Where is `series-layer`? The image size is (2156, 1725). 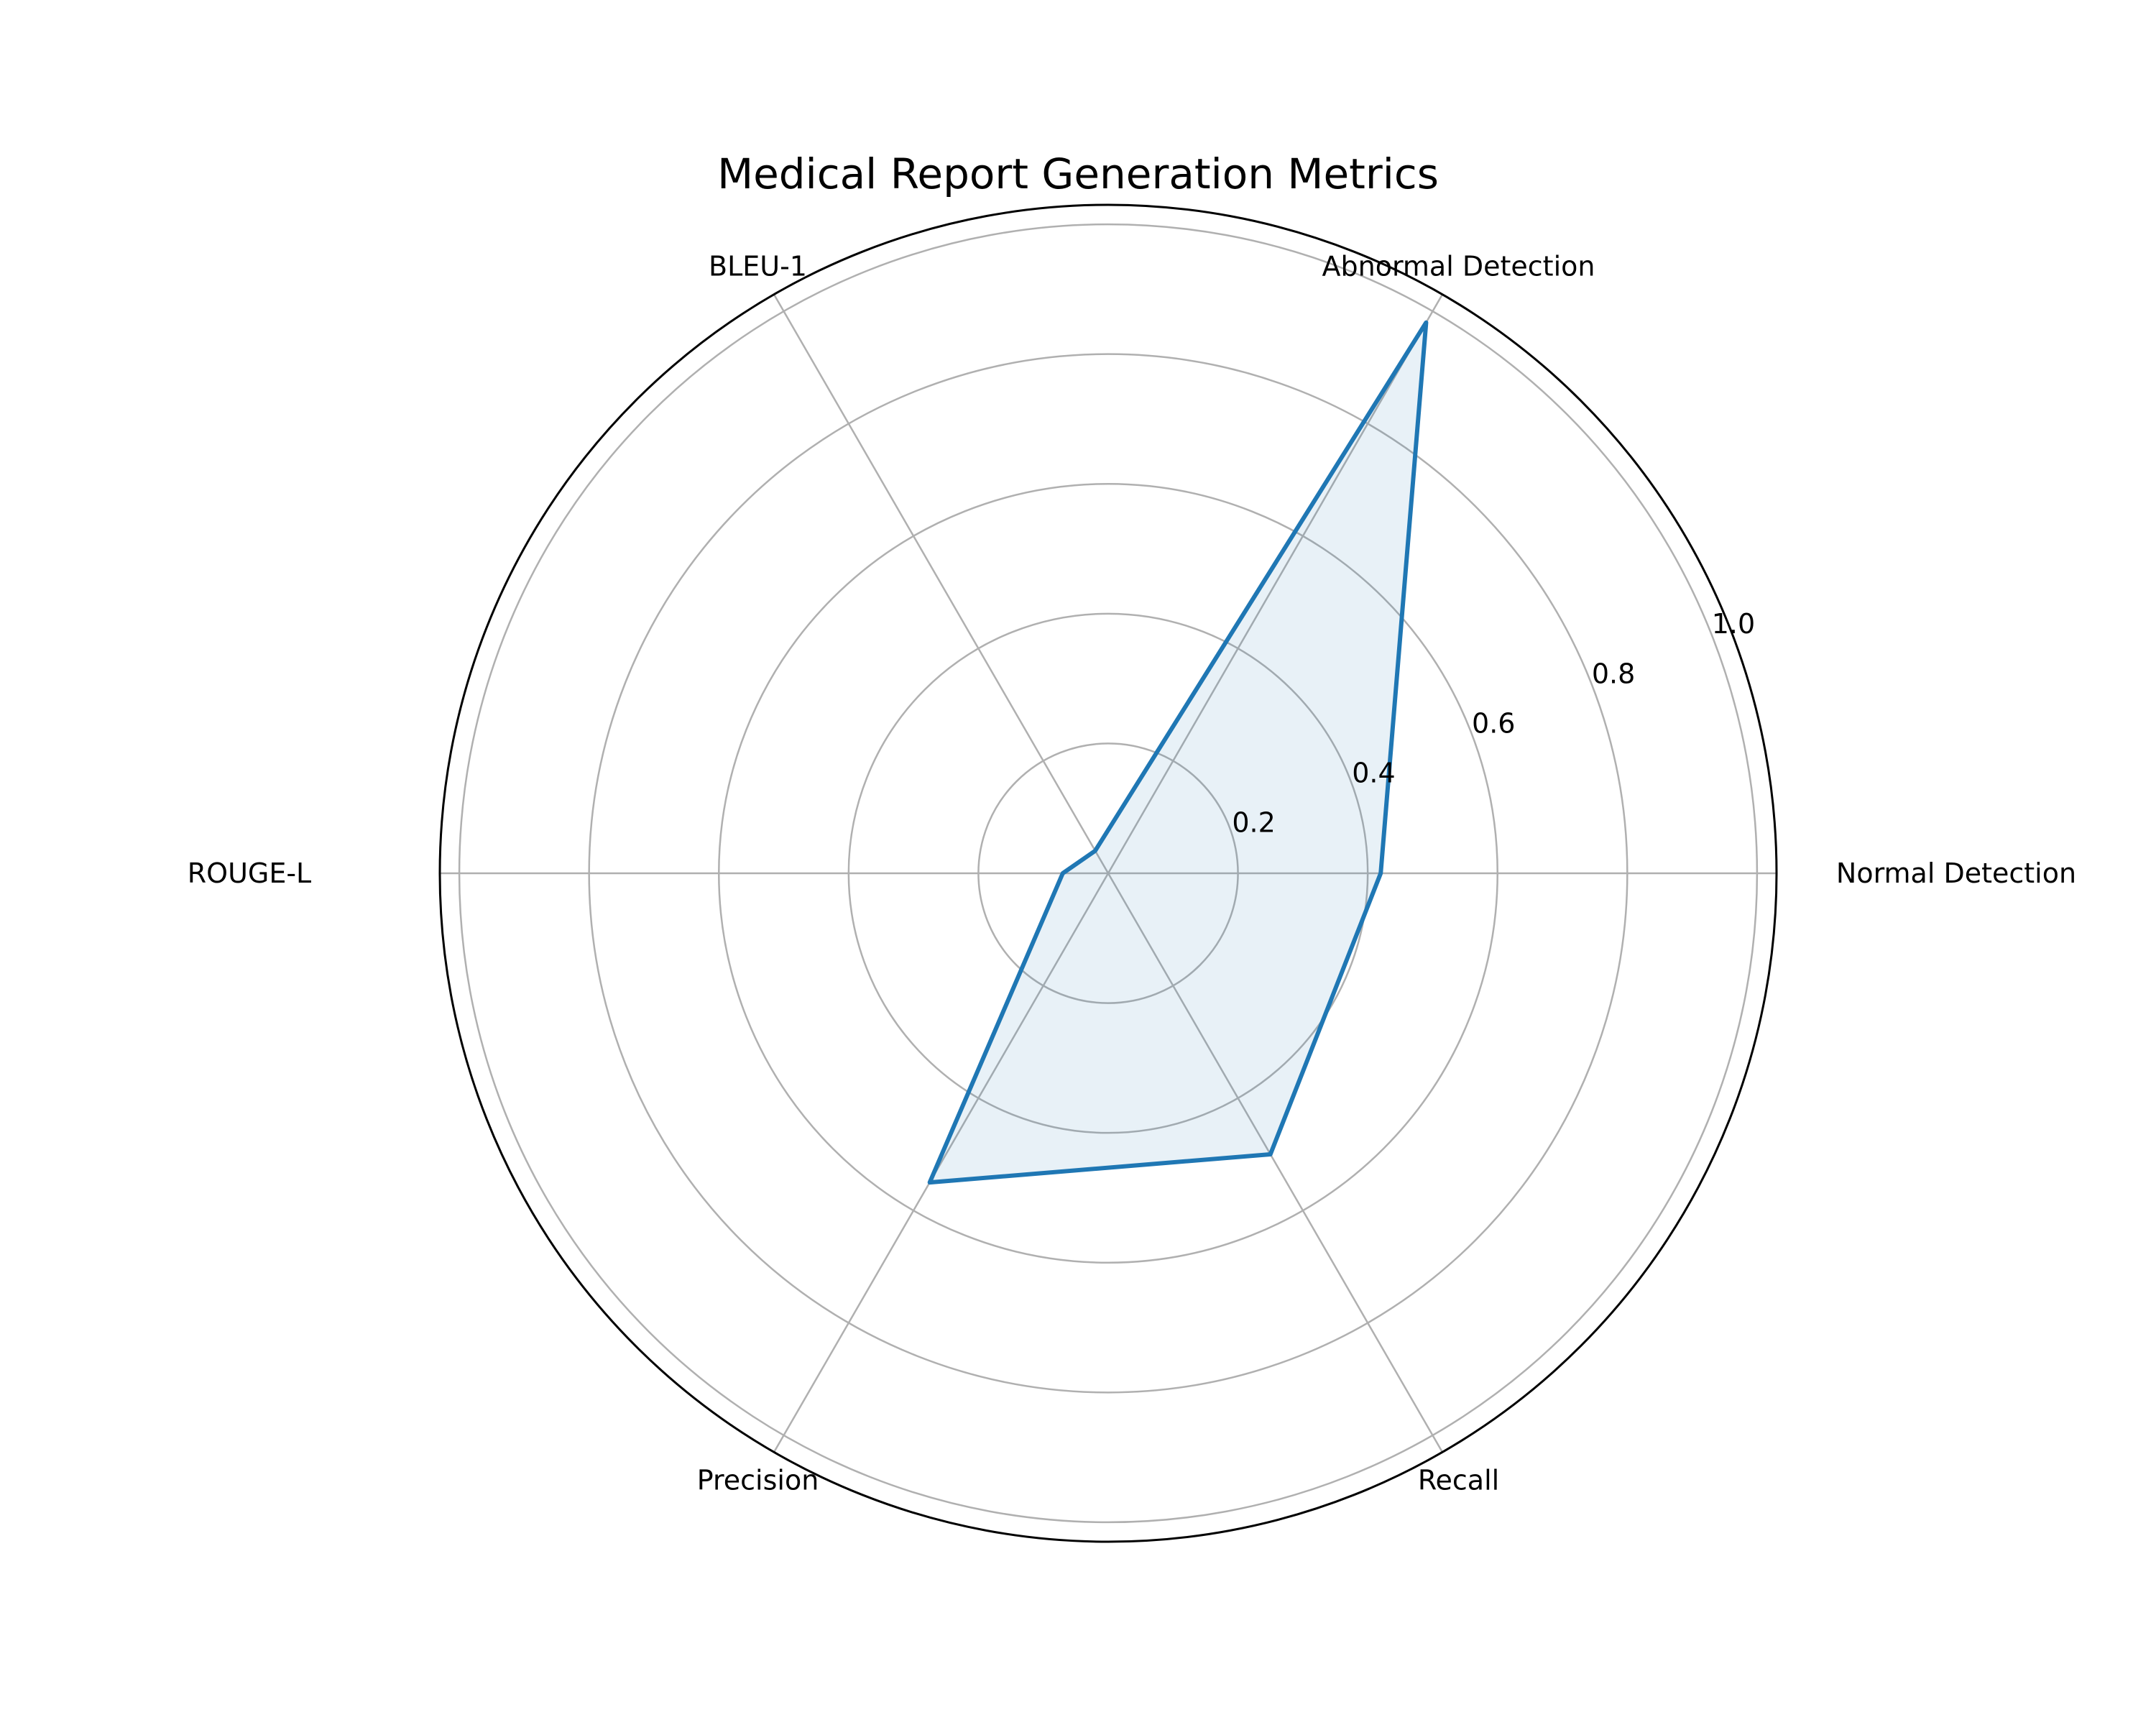
series-layer is located at coordinates (1178, 752).